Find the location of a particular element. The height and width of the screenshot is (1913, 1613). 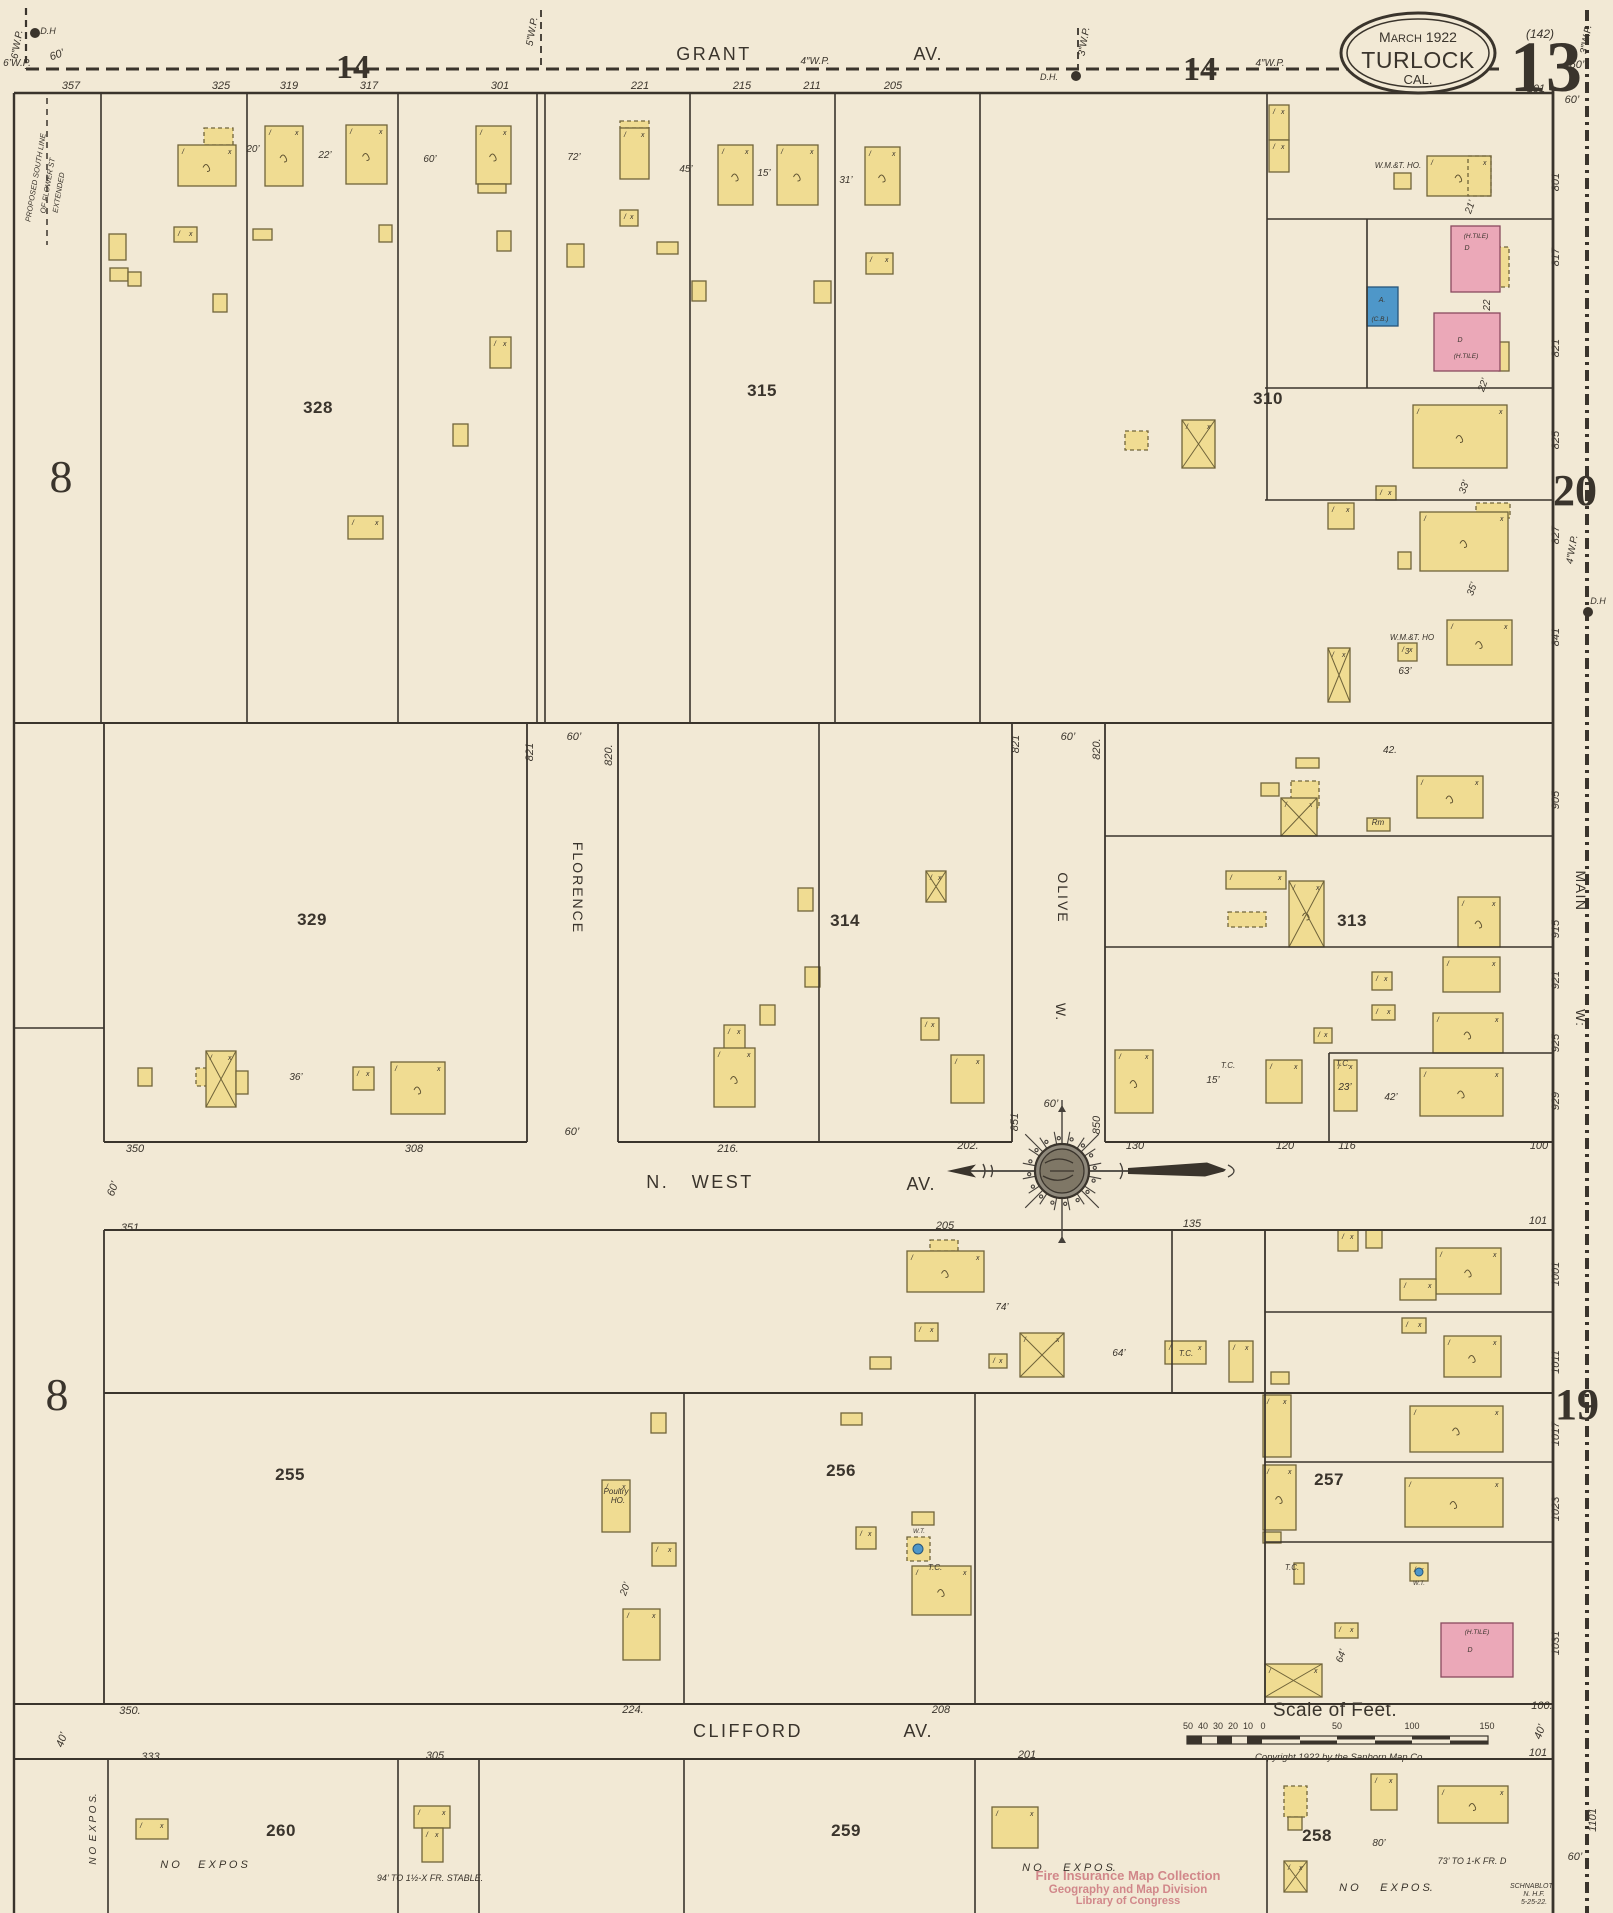

svg-text: 14 is located at coordinates (353, 67).